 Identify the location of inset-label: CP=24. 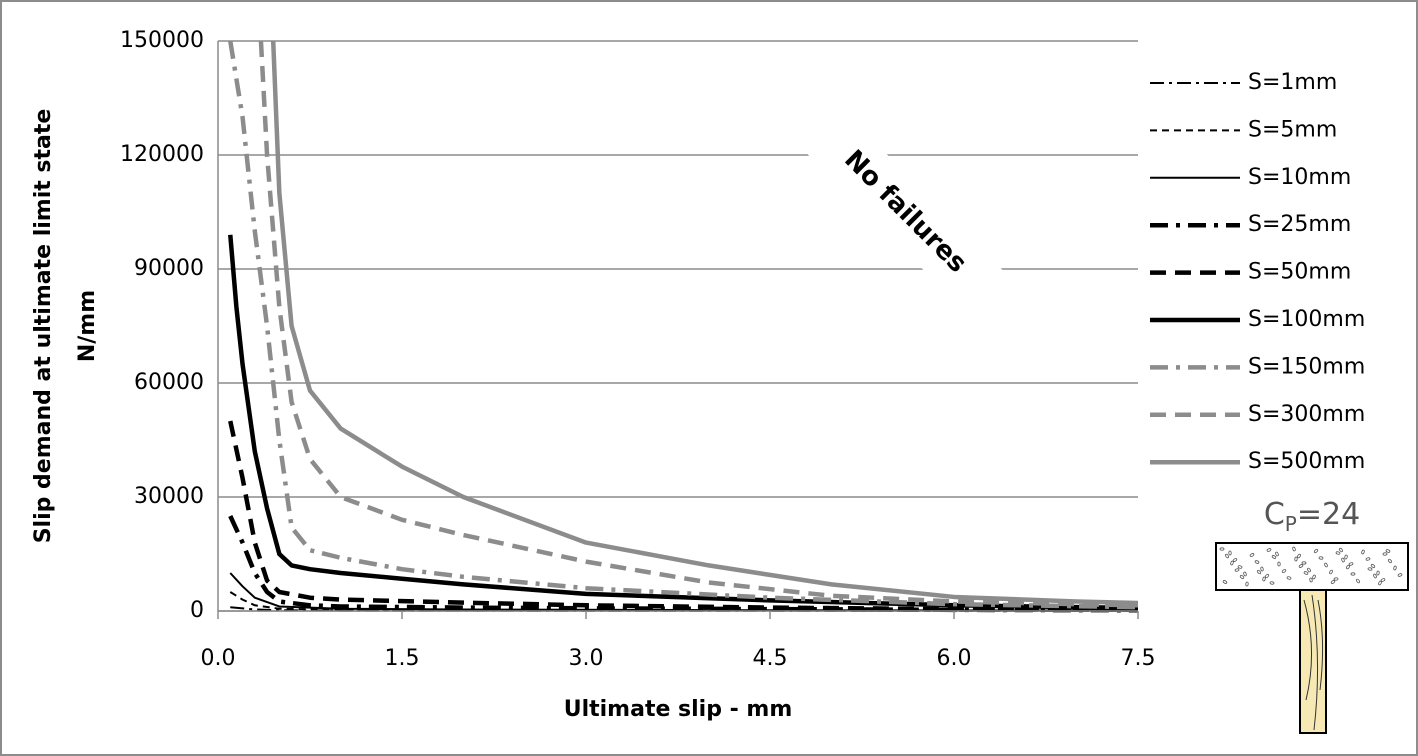
(1312, 516).